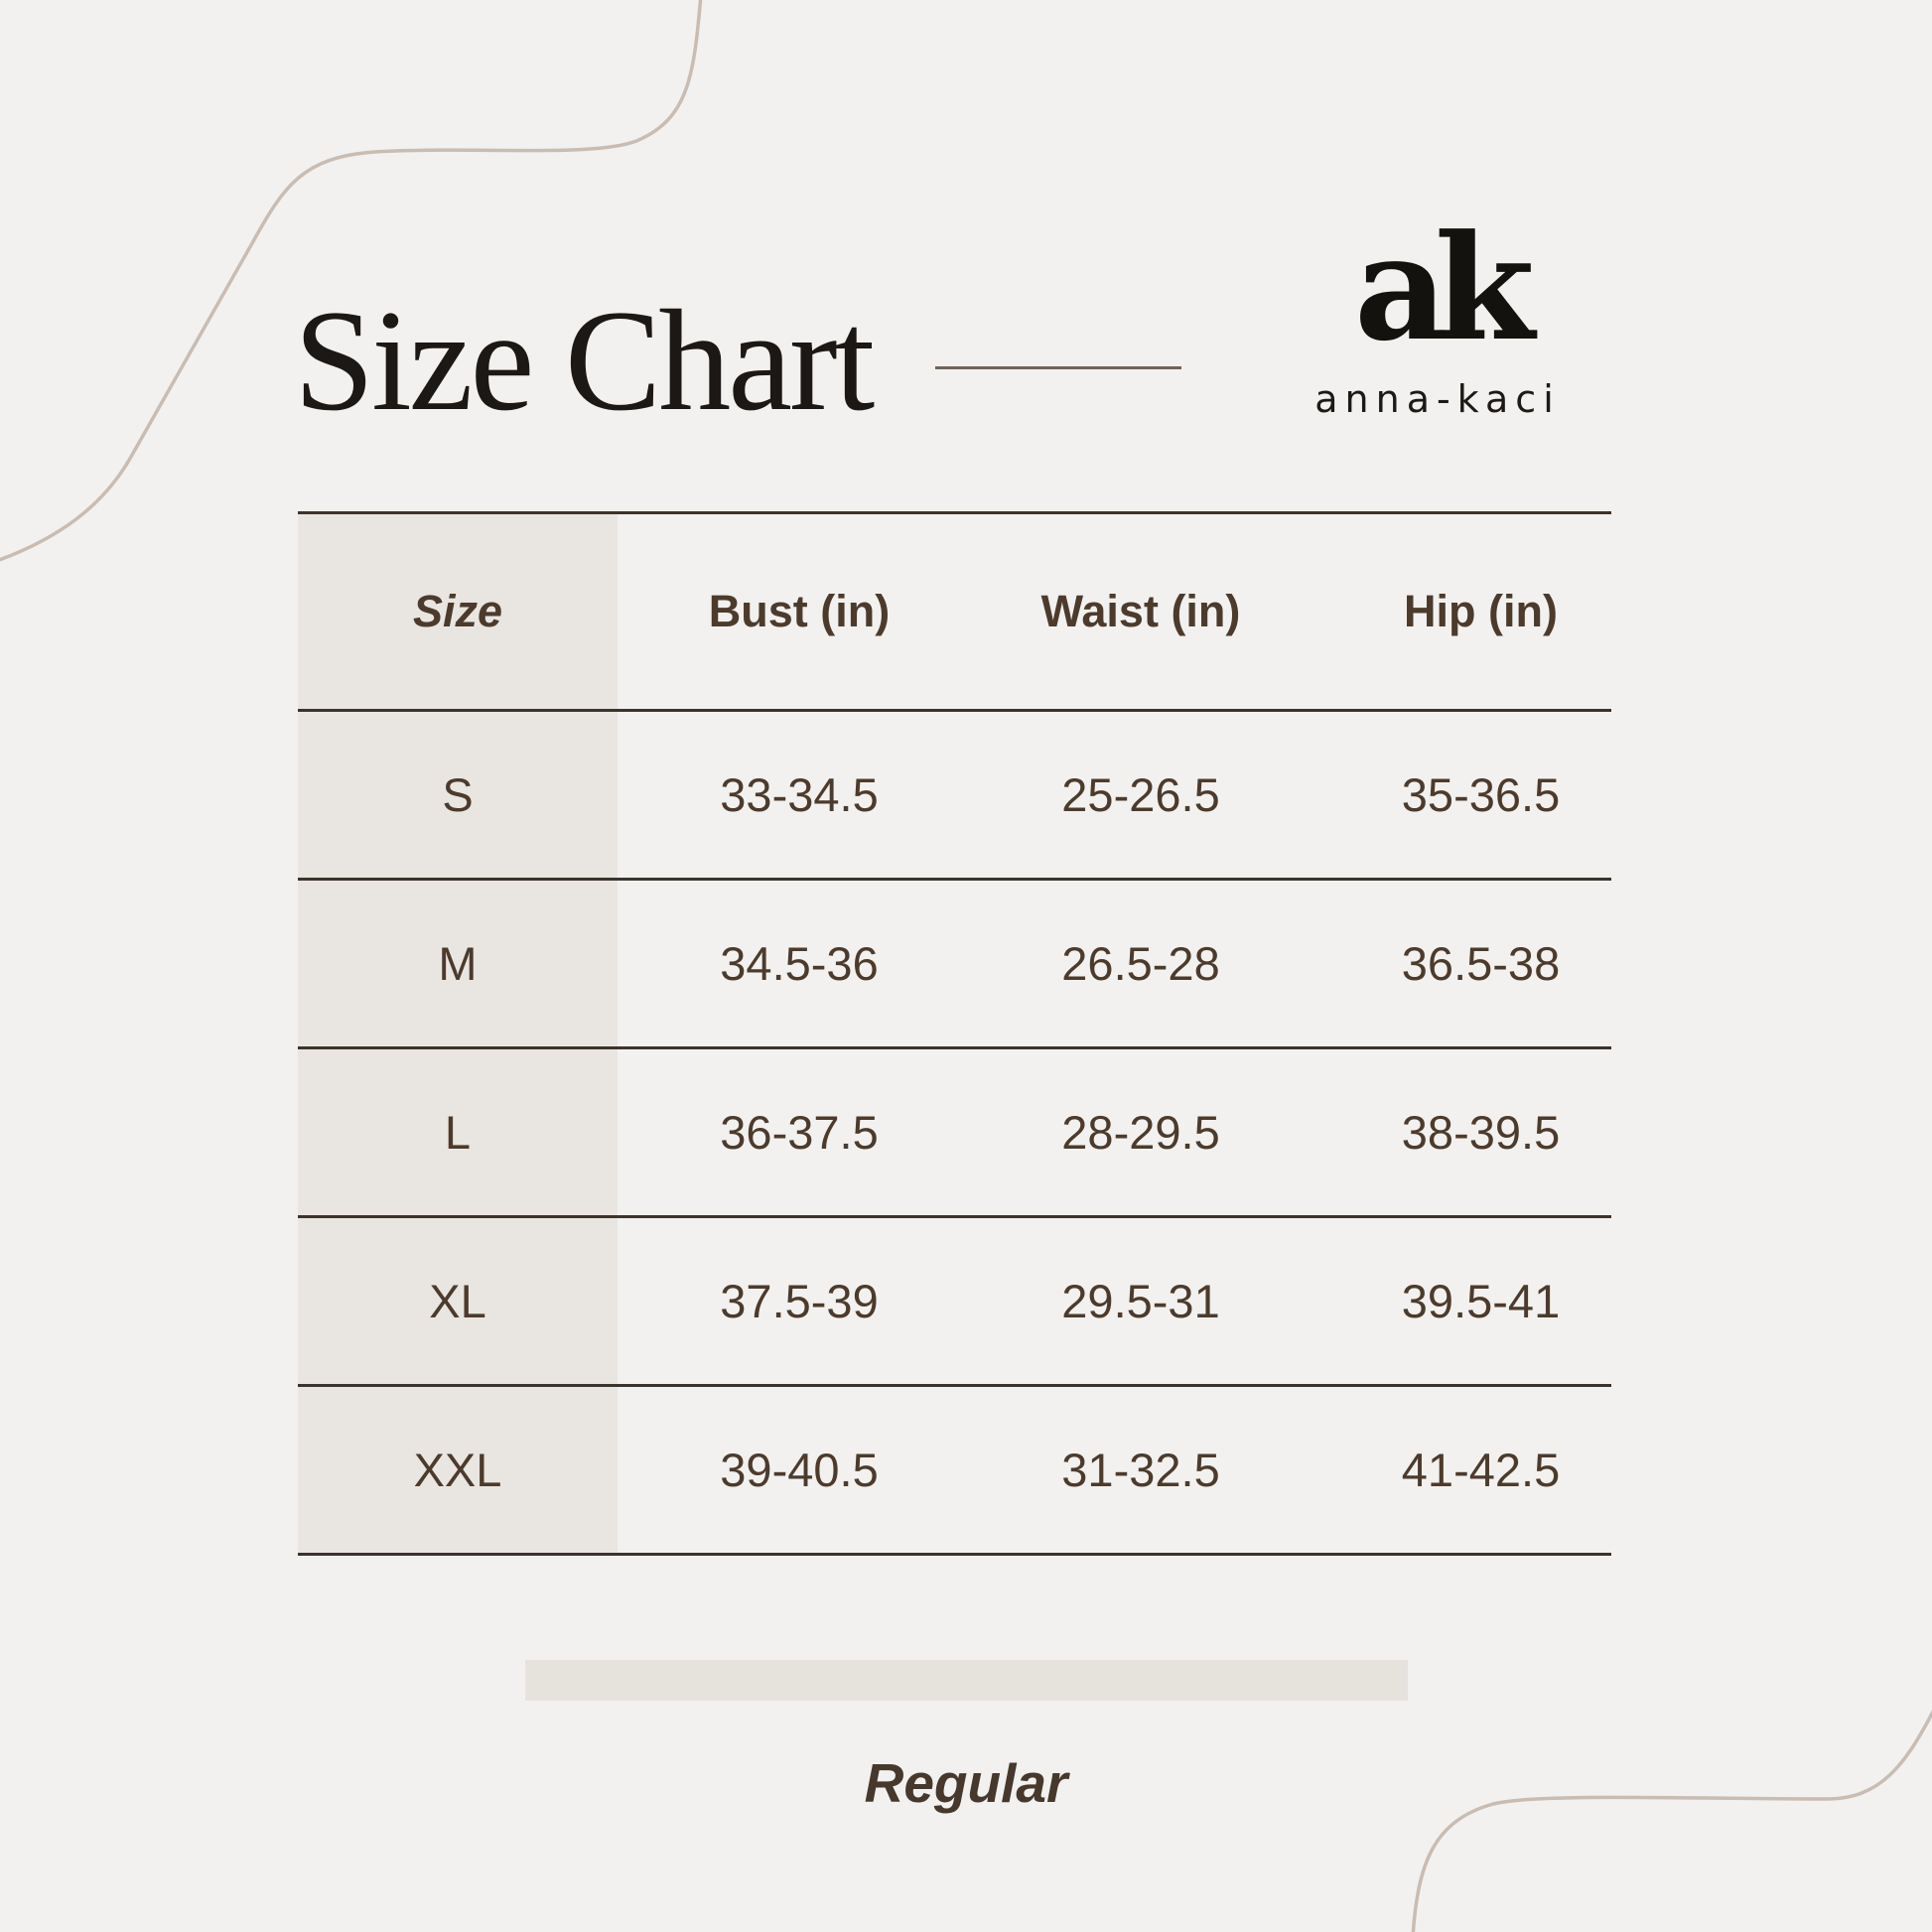 This screenshot has width=1932, height=1932. What do you see at coordinates (1481, 963) in the screenshot?
I see `cell-hip: 36.5-38` at bounding box center [1481, 963].